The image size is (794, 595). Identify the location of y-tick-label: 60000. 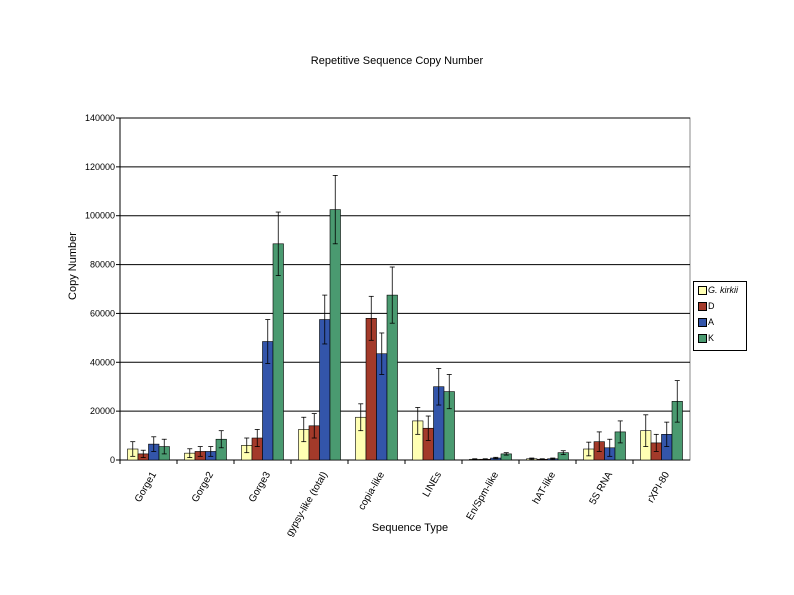
(102, 313).